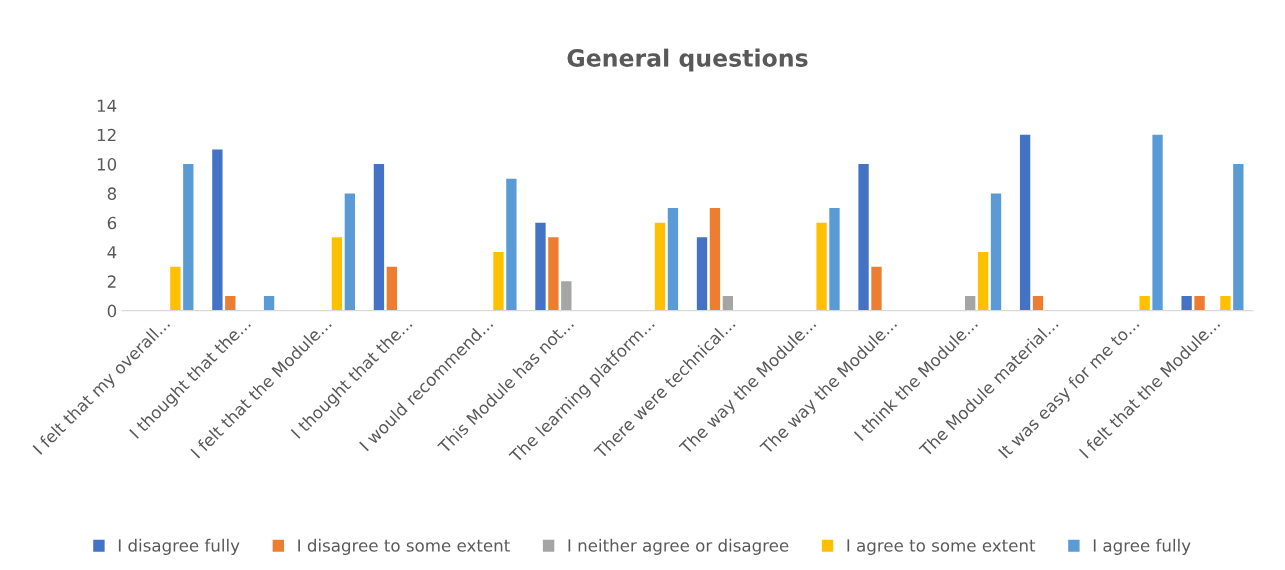  What do you see at coordinates (678, 546) in the screenshot?
I see `legend-label: I neither agree or disagree` at bounding box center [678, 546].